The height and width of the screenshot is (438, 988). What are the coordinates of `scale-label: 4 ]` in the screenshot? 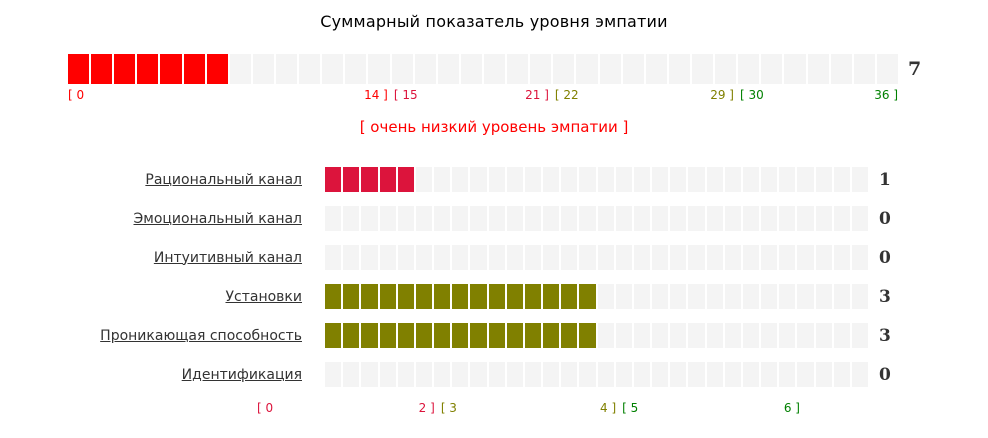 It's located at (608, 408).